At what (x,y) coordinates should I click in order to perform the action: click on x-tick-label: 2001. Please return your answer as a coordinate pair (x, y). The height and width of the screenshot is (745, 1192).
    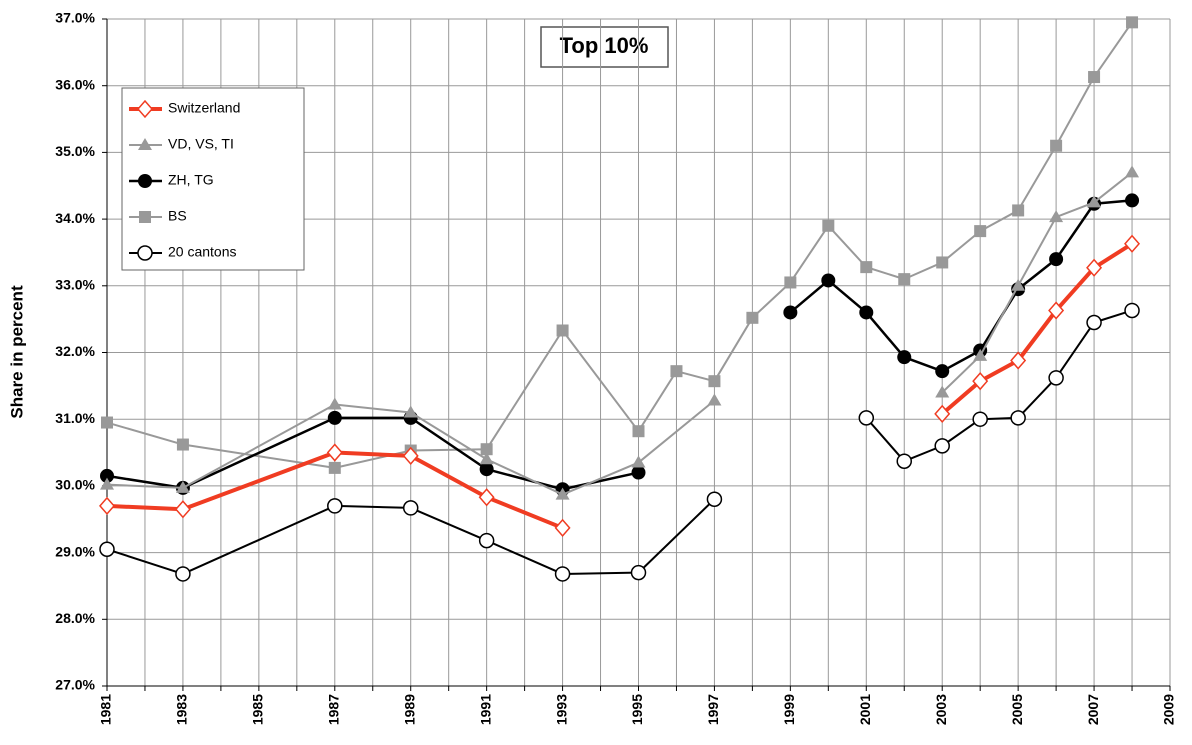
    Looking at the image, I should click on (865, 709).